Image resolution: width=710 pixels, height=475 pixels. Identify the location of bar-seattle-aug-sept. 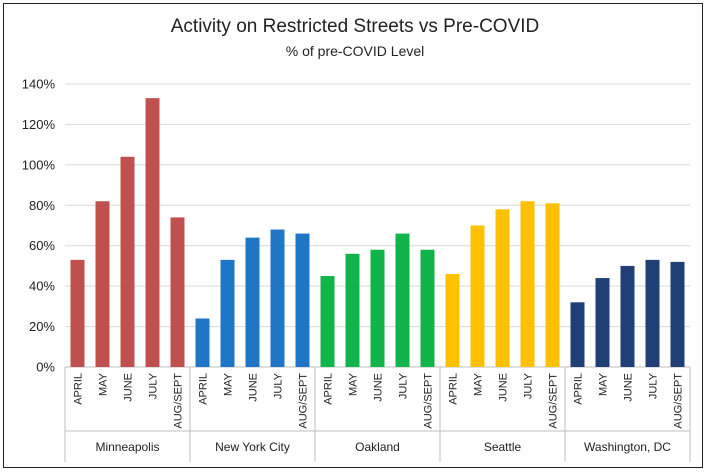
(552, 285).